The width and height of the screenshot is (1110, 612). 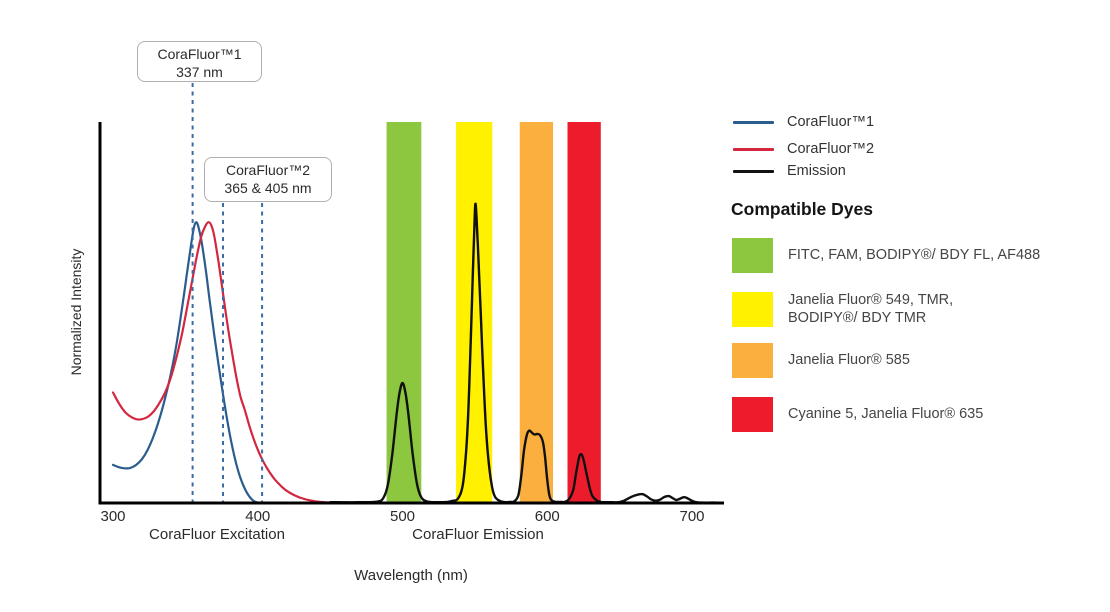 What do you see at coordinates (199, 72) in the screenshot?
I see `annotation-corafluor1-value: 337 nm` at bounding box center [199, 72].